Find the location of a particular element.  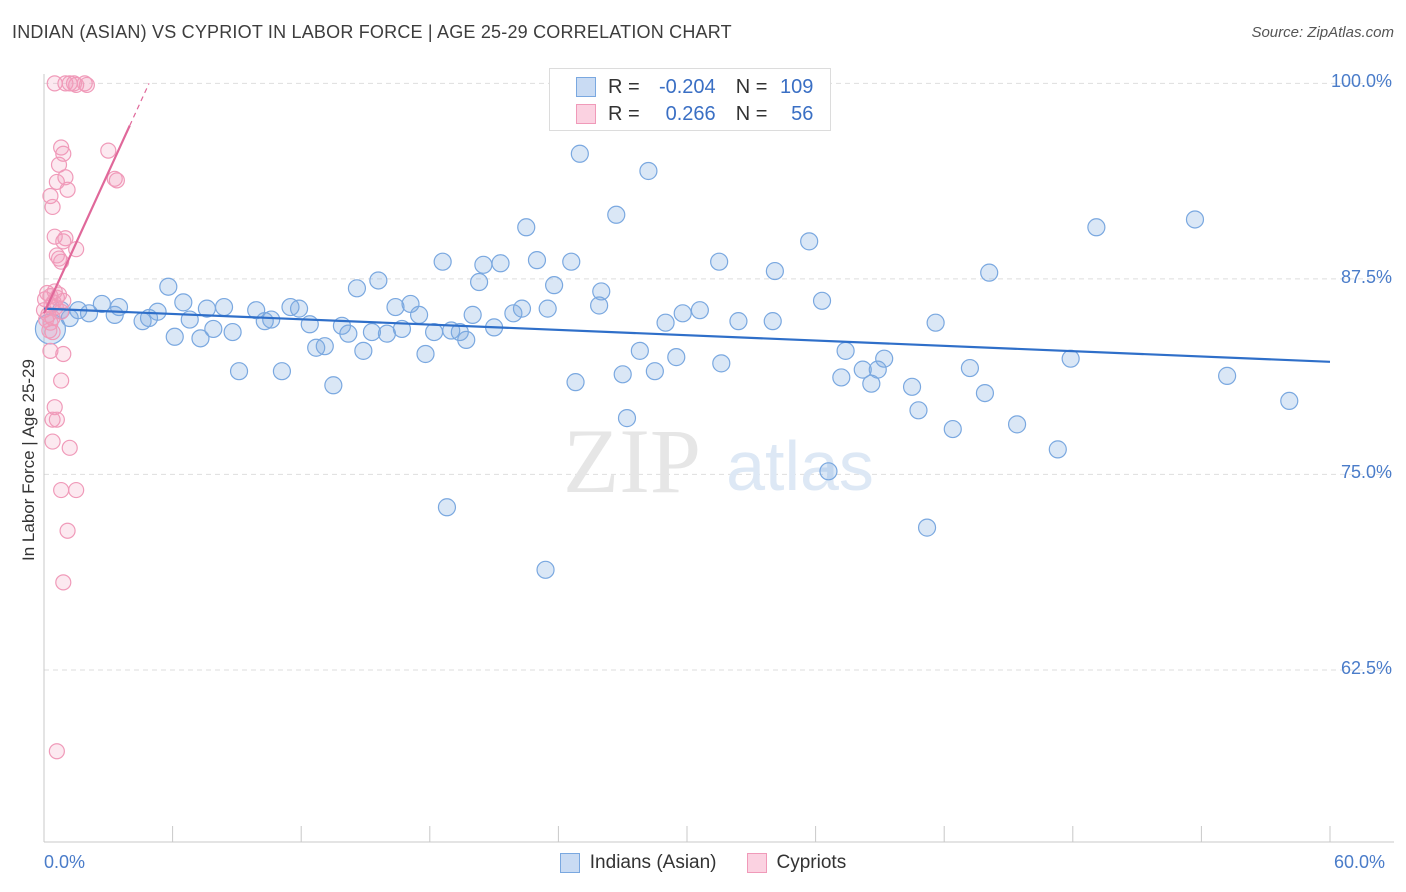

legend-r-value: 0.266 is located at coordinates (690, 113).